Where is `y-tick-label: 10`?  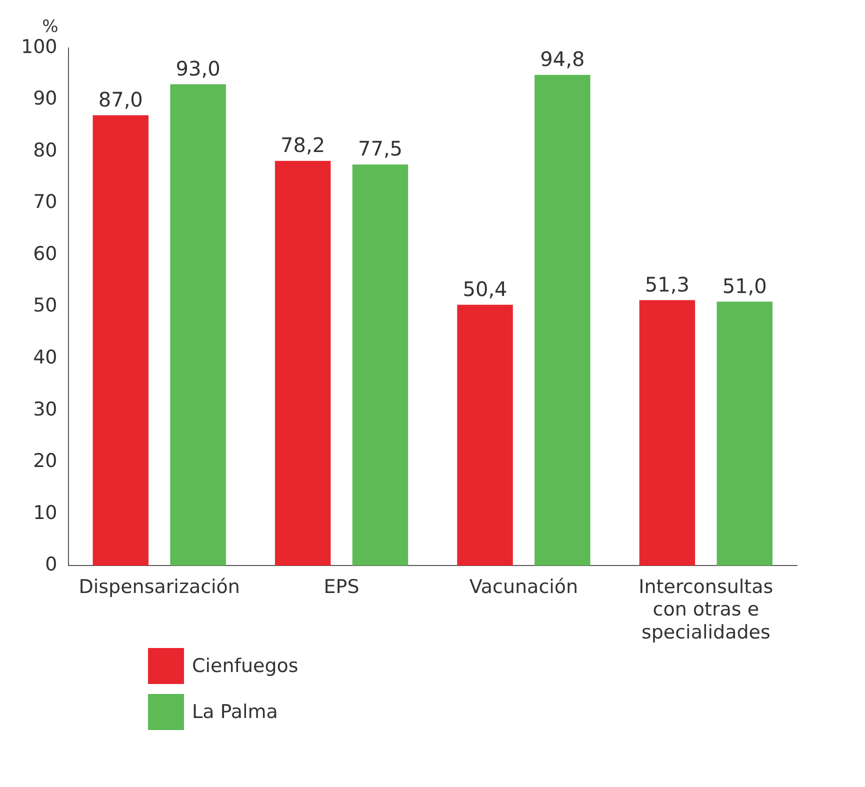
y-tick-label: 10 is located at coordinates (45, 513).